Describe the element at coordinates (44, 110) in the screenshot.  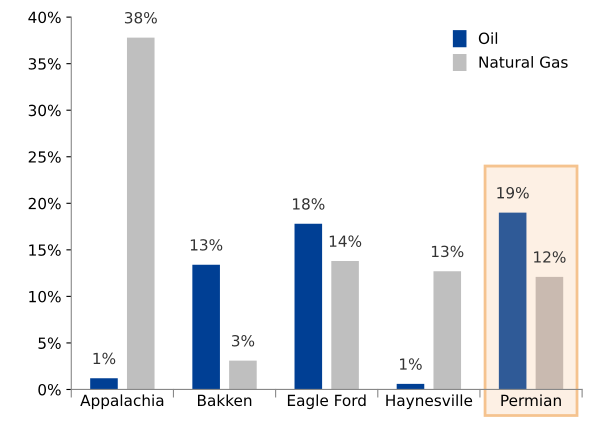
I see `y-tick-label: 30%` at that location.